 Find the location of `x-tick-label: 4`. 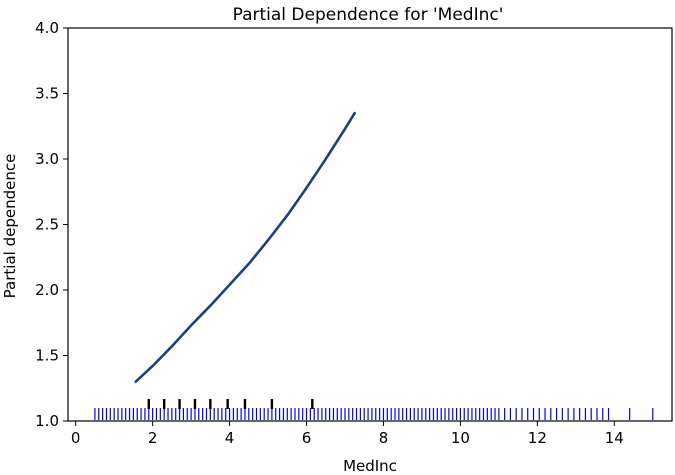

x-tick-label: 4 is located at coordinates (230, 438).